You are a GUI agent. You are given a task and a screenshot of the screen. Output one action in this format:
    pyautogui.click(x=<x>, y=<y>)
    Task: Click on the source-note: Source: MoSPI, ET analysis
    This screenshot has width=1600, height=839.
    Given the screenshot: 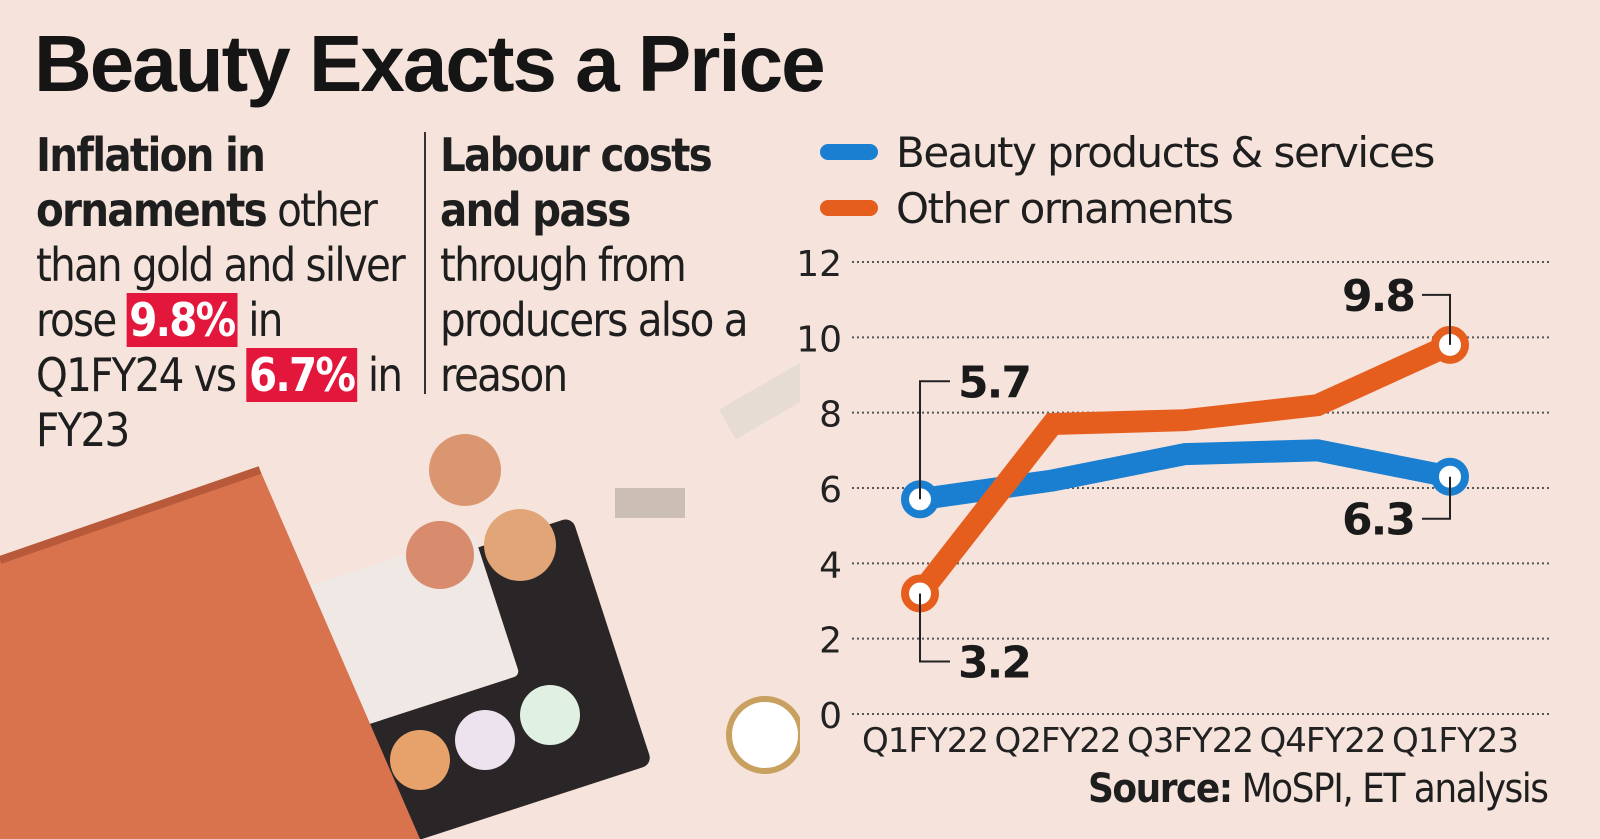 What is the action you would take?
    pyautogui.click(x=1318, y=789)
    